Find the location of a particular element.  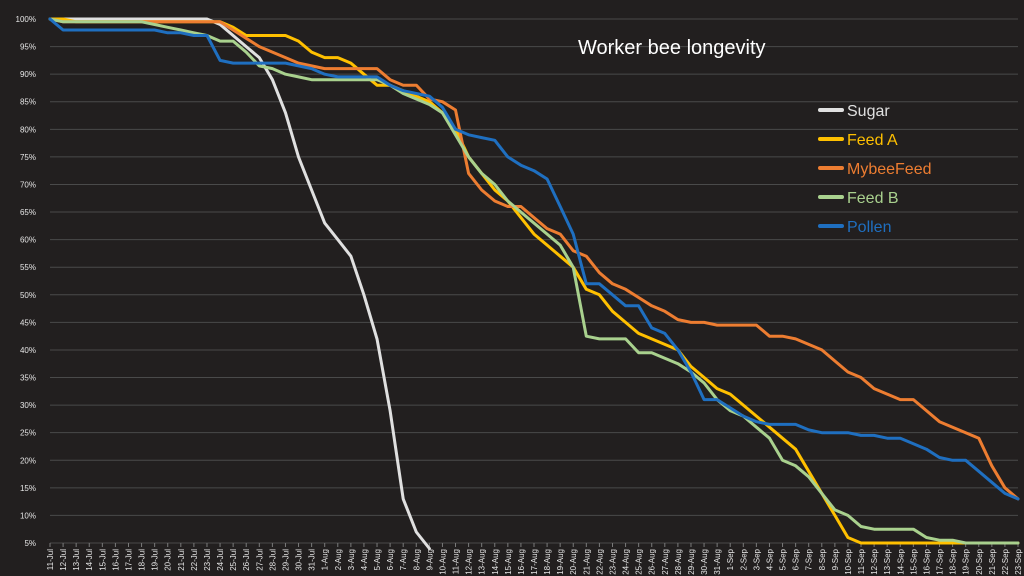

x-tick-label: 3-Sep is located at coordinates (756, 559).